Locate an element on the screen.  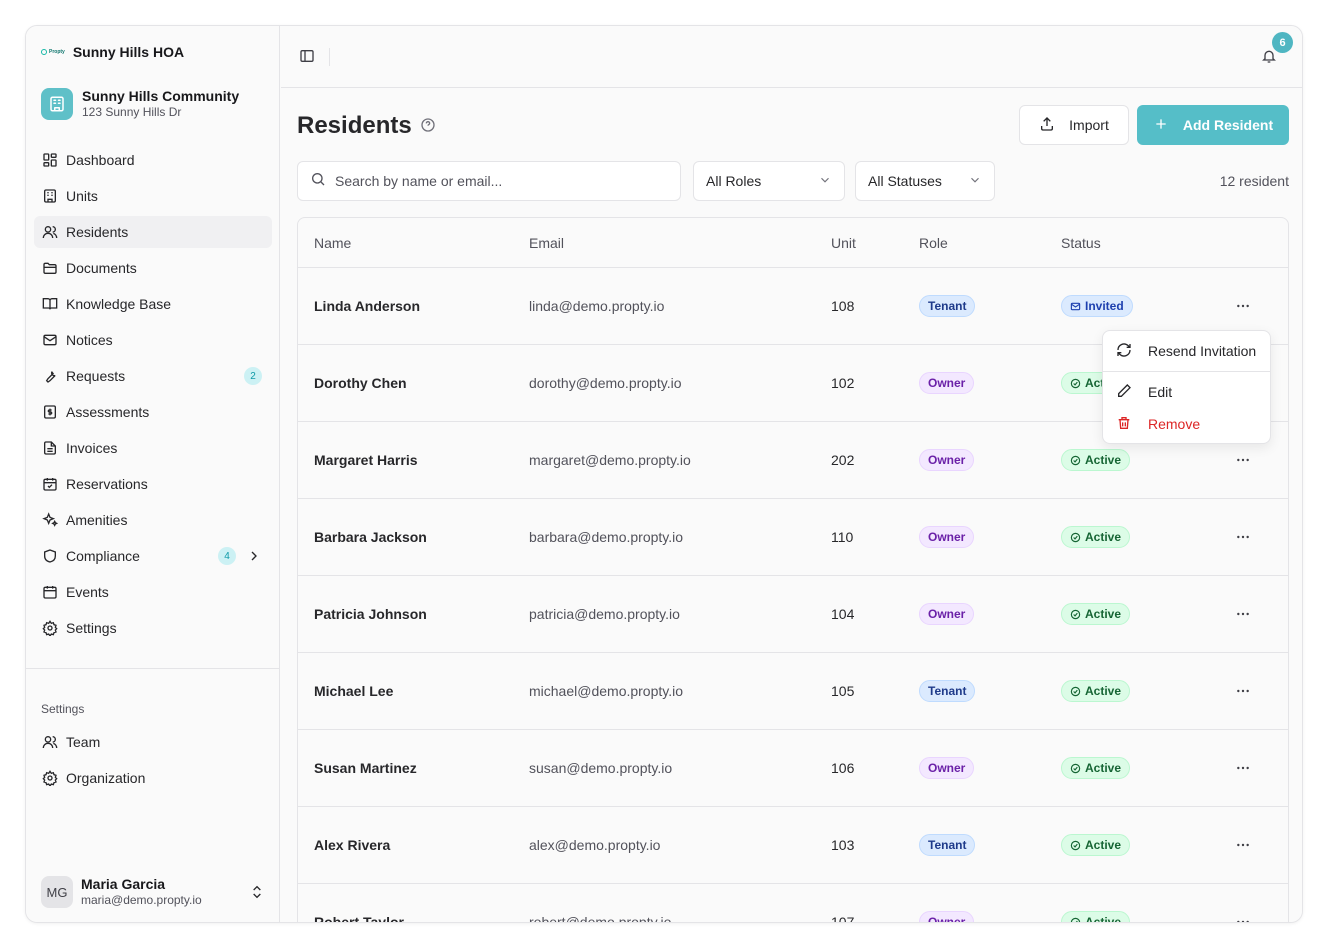
table-header: Name Email Unit Role Status is located at coordinates (793, 243).